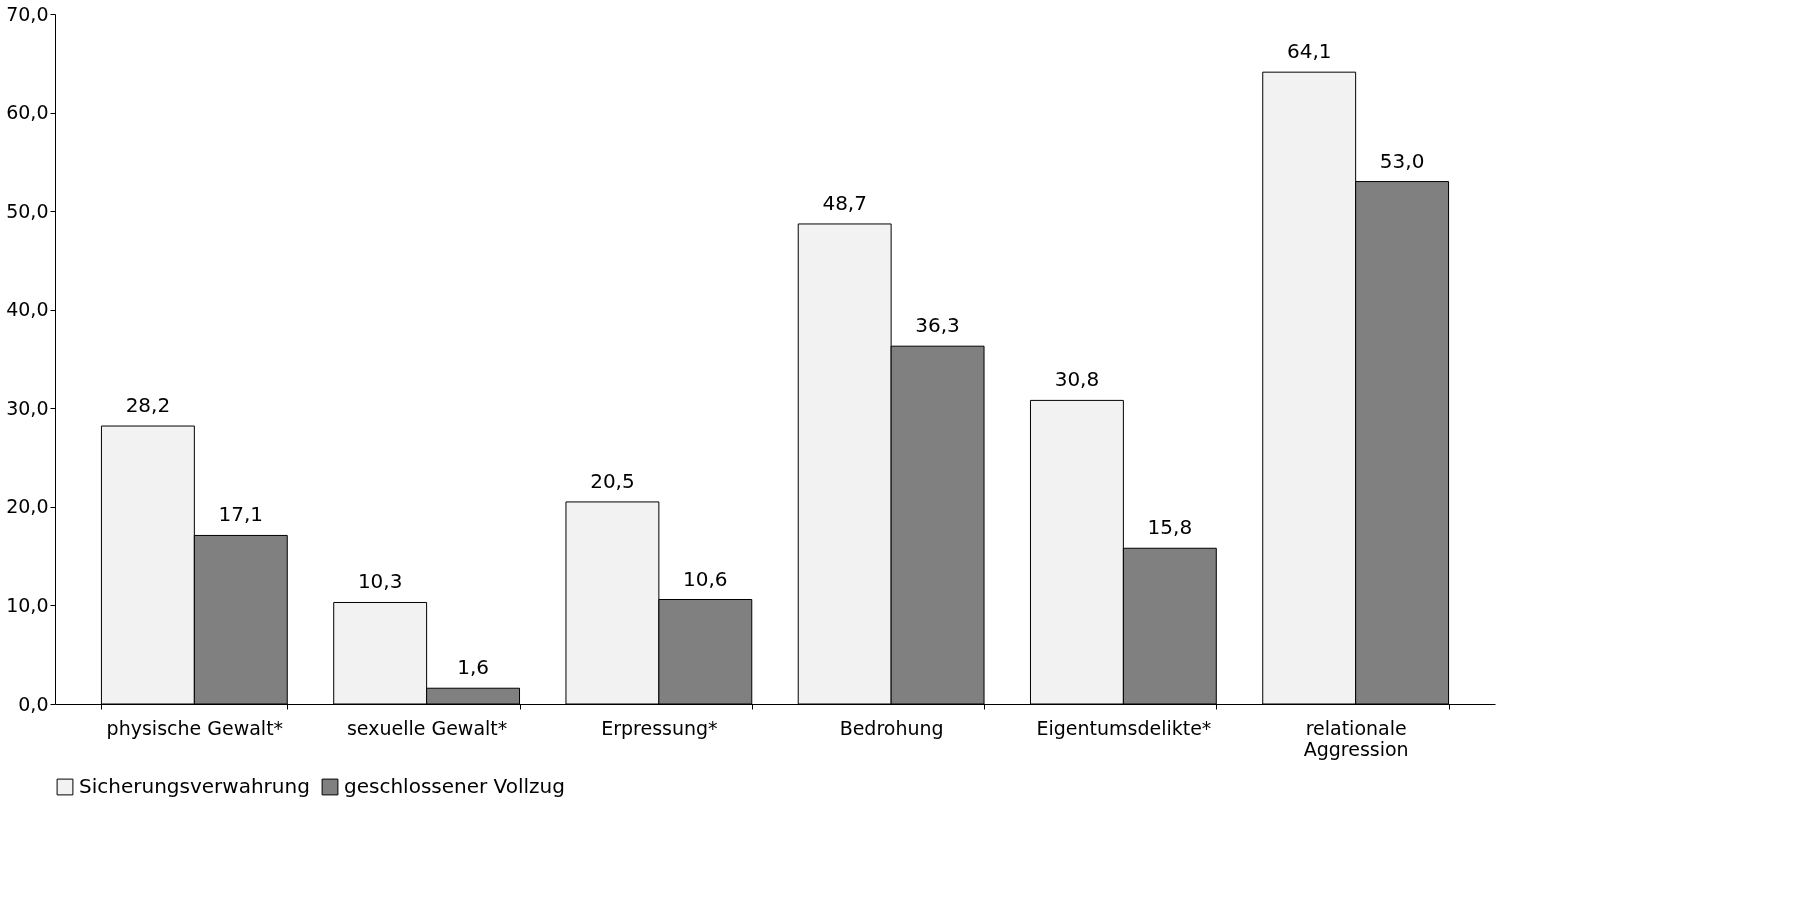 The width and height of the screenshot is (1804, 903). I want to click on data-label: 15,8, so click(1170, 527).